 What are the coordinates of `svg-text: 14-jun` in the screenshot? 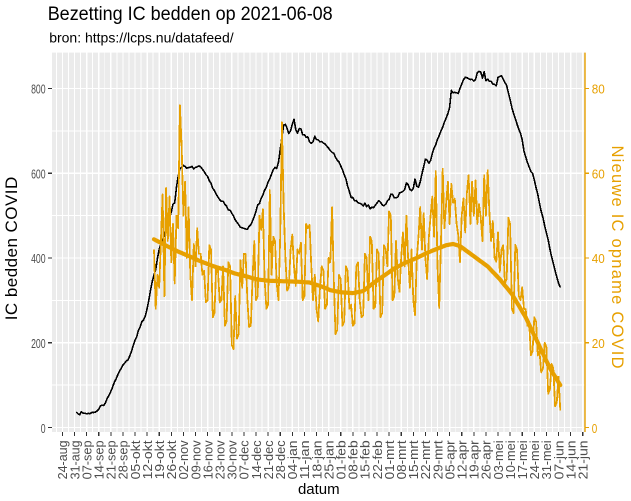 It's located at (571, 459).